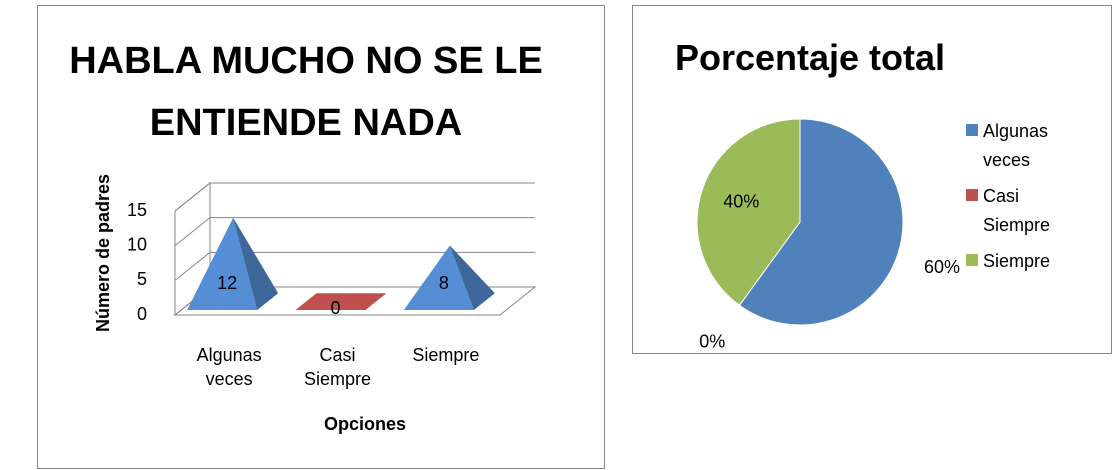 Image resolution: width=1112 pixels, height=470 pixels. What do you see at coordinates (741, 202) in the screenshot?
I see `data-label: 40%` at bounding box center [741, 202].